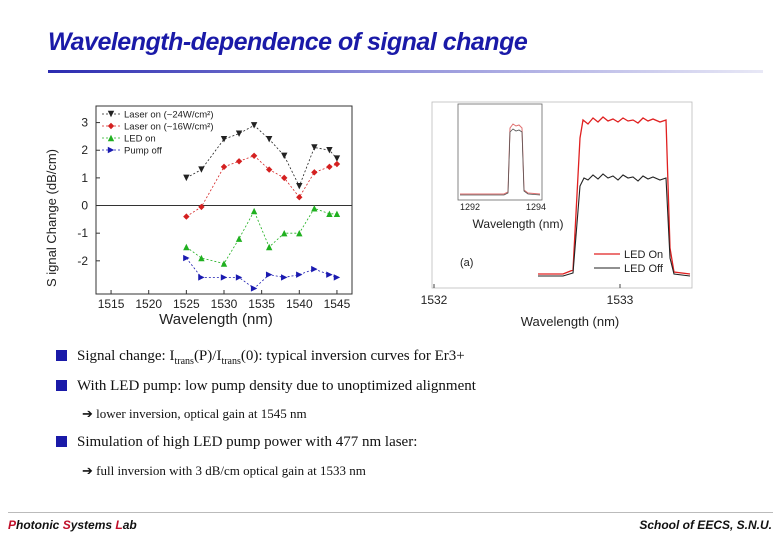 This screenshot has width=780, height=540. I want to click on legend-label: Laser on (~24W/cm²), so click(169, 115).